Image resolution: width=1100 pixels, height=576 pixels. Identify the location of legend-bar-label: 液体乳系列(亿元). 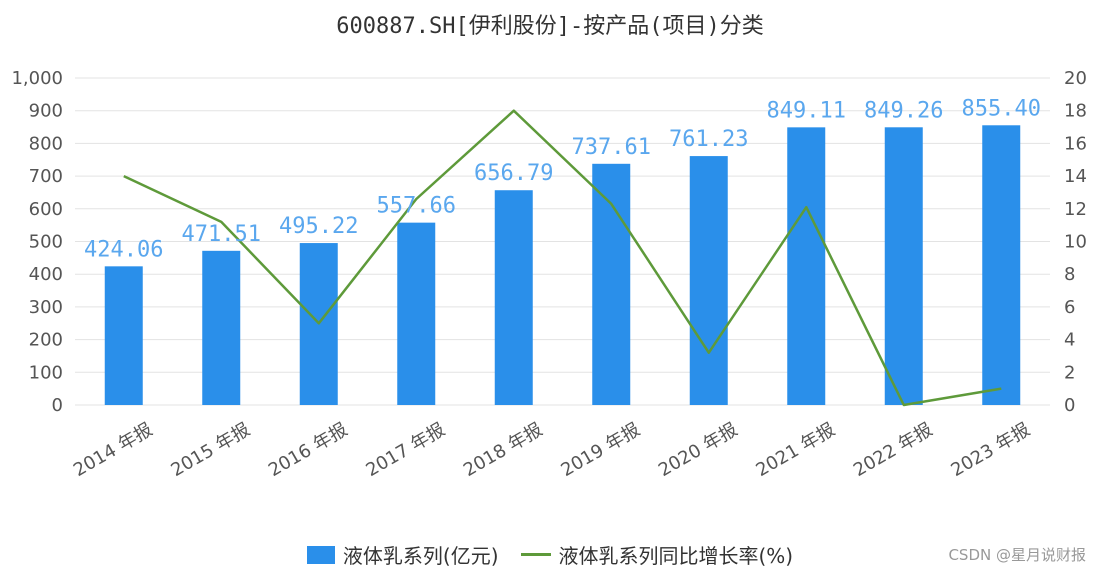
(420, 556).